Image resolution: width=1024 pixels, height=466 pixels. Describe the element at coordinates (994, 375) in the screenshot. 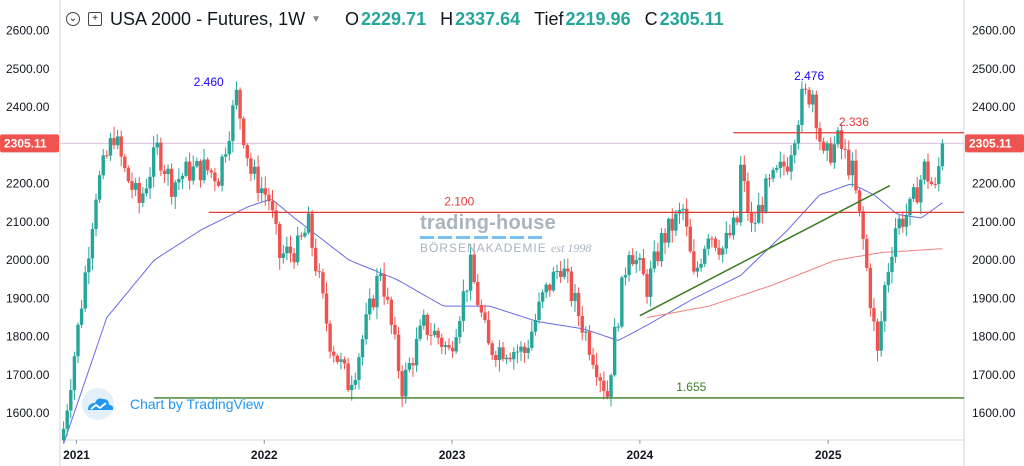

I see `y-tick-label-right: 1700.00` at that location.